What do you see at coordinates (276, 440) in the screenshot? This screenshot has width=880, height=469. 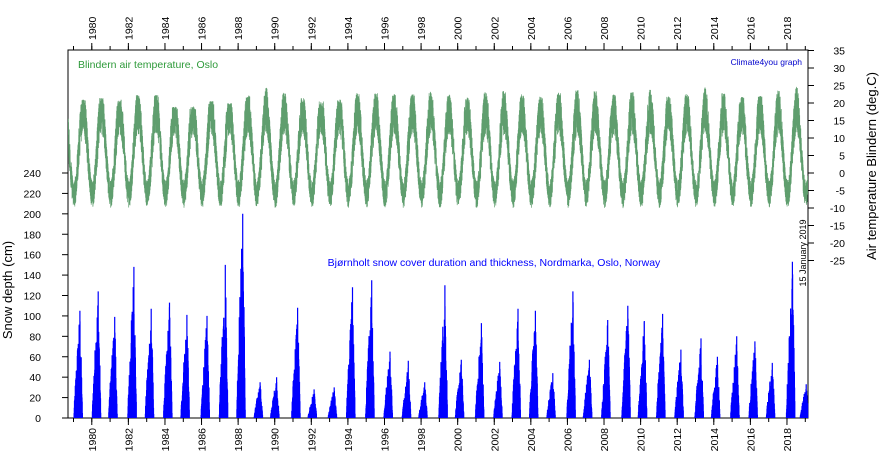 I see `x-tick-label-bottom: 1990` at bounding box center [276, 440].